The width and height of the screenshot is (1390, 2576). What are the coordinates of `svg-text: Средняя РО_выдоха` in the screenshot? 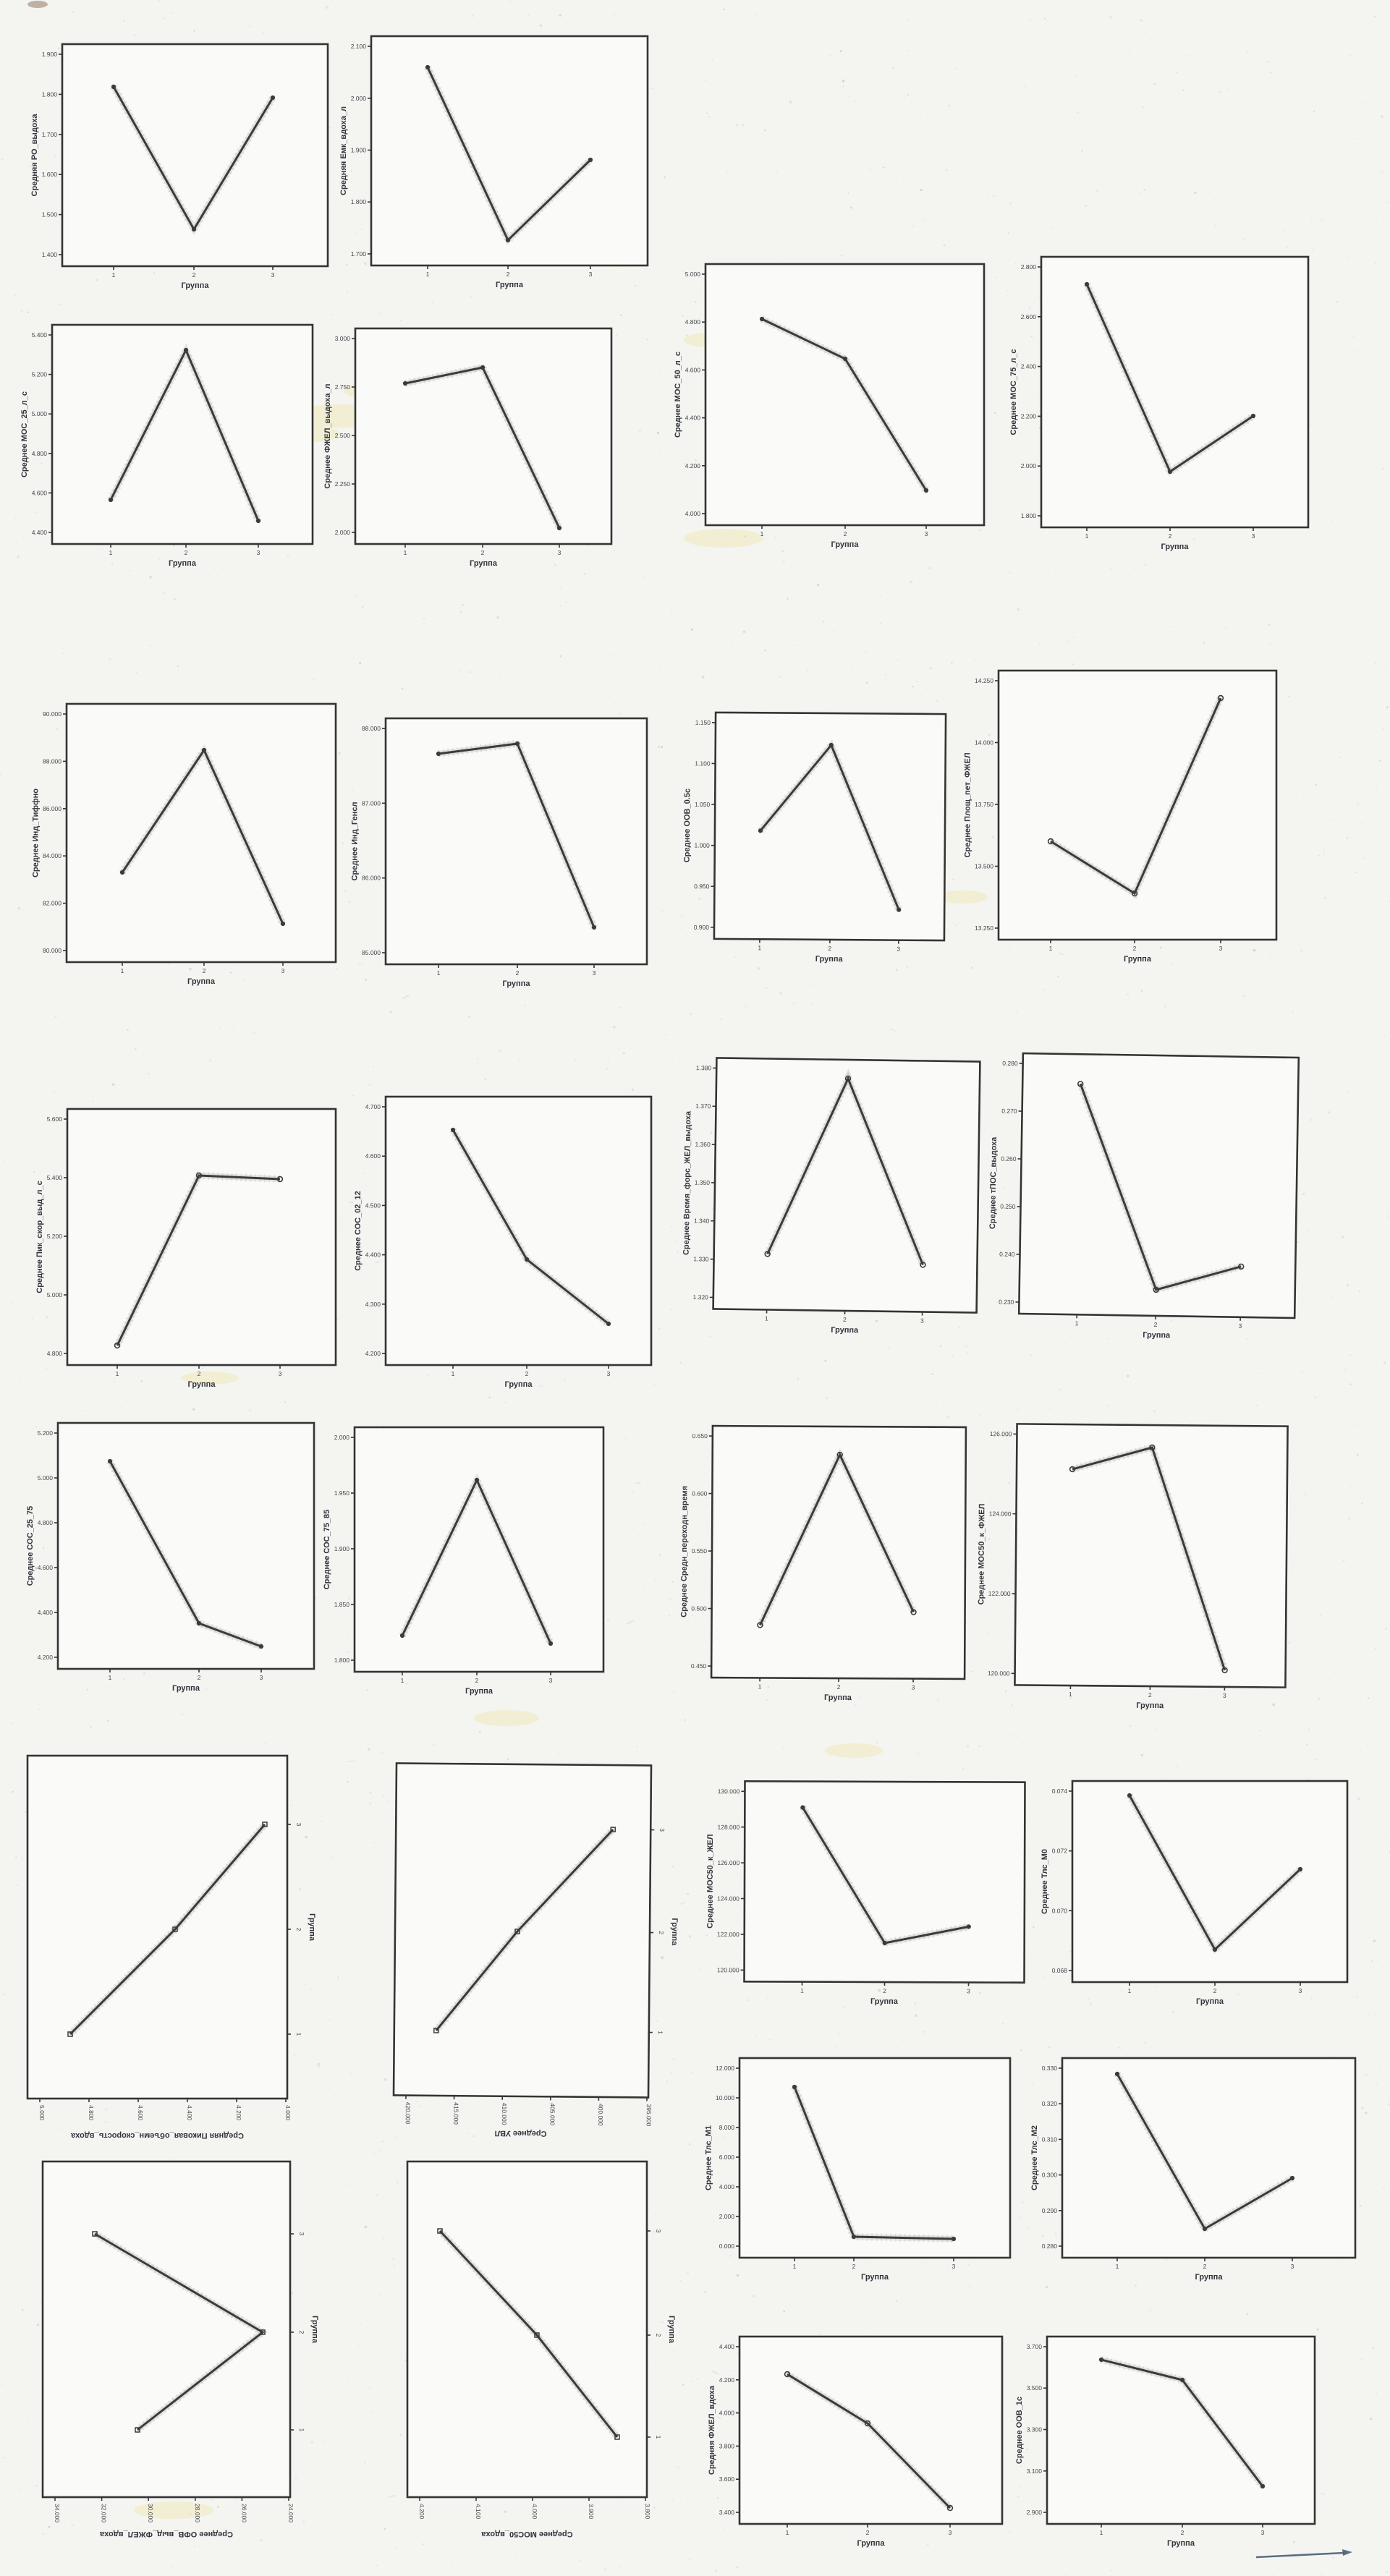 It's located at (34, 155).